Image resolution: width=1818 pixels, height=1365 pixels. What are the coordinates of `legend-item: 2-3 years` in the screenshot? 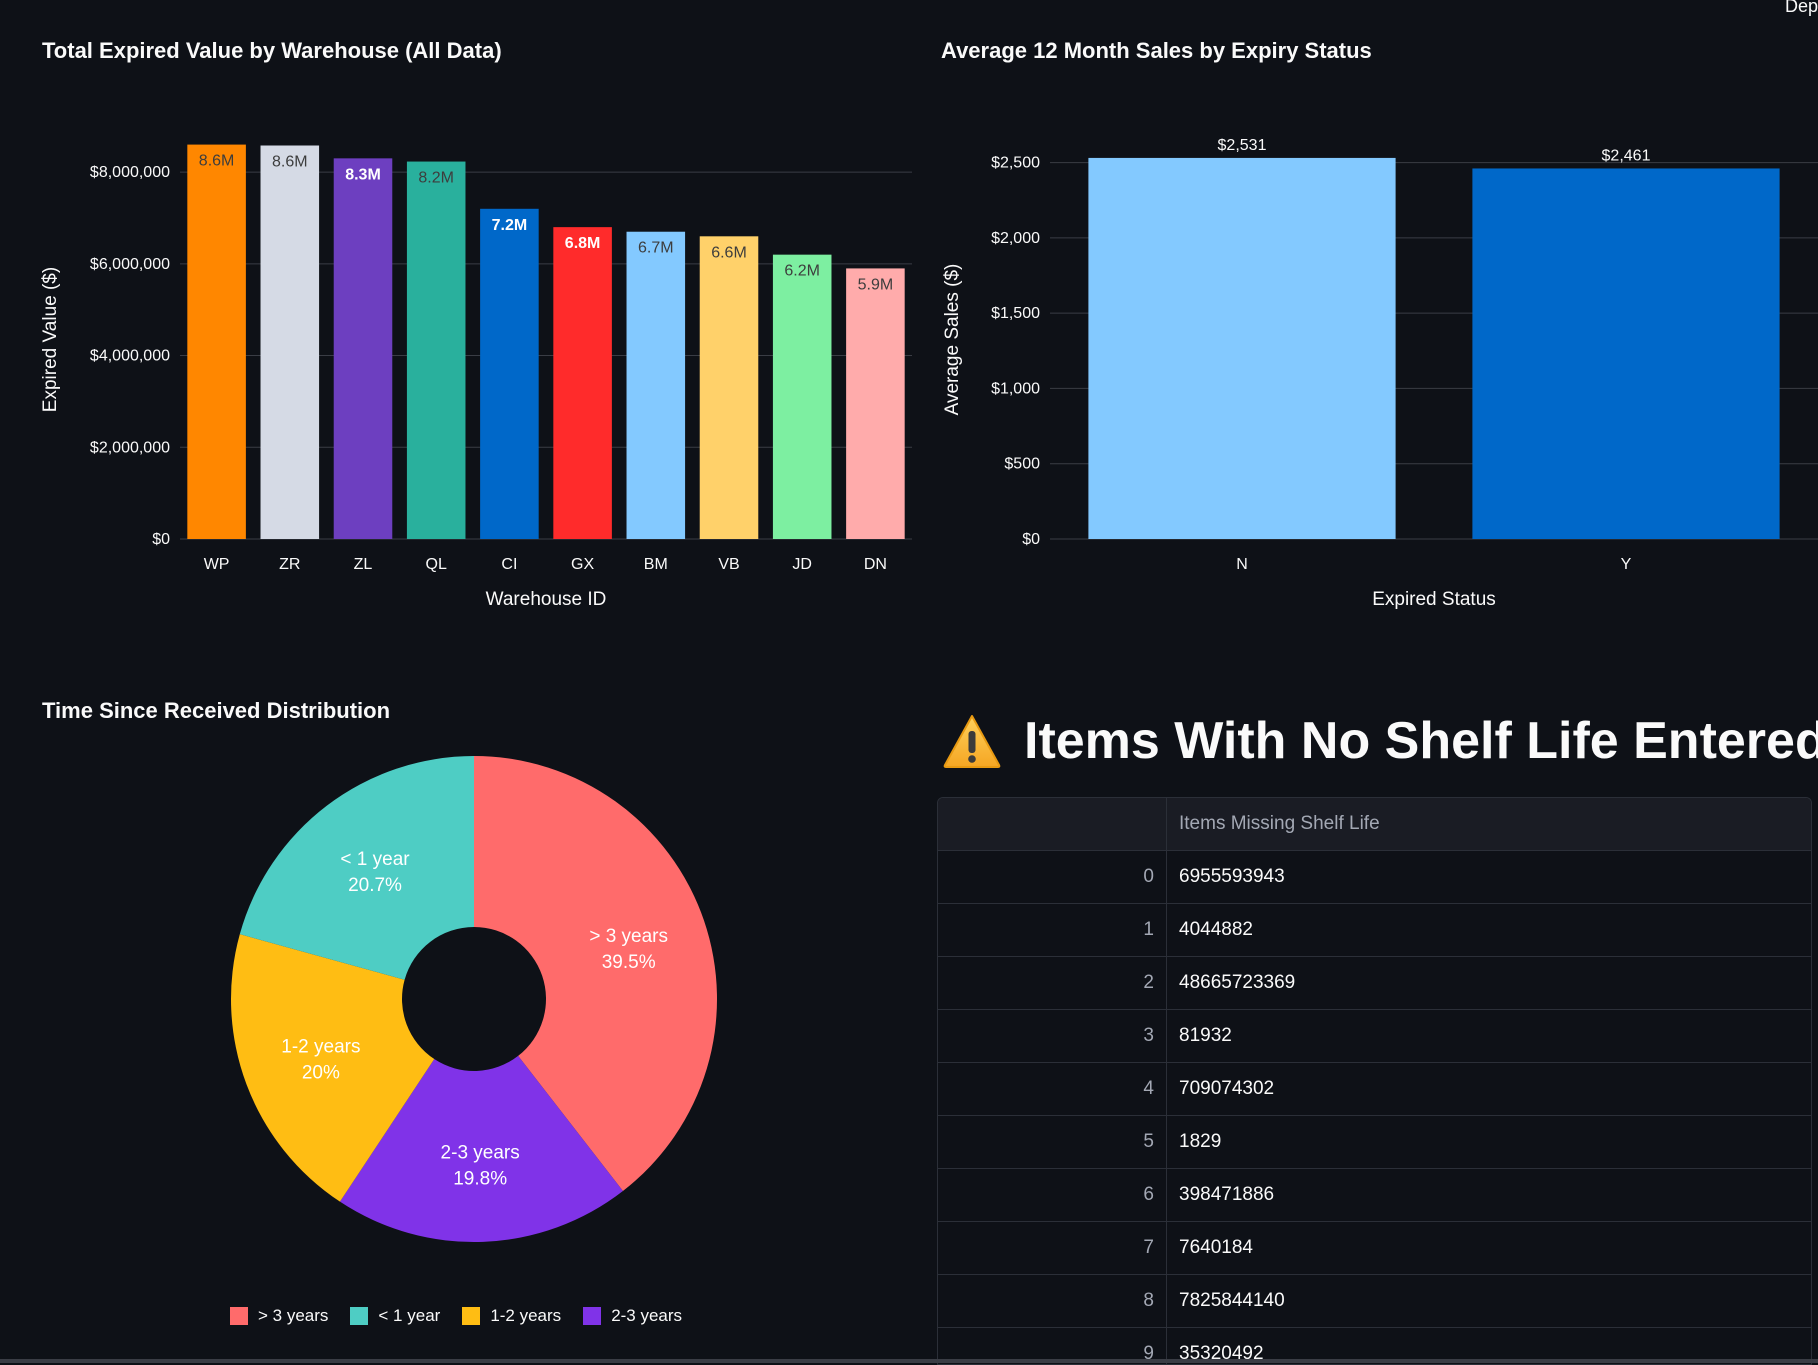 It's located at (632, 1316).